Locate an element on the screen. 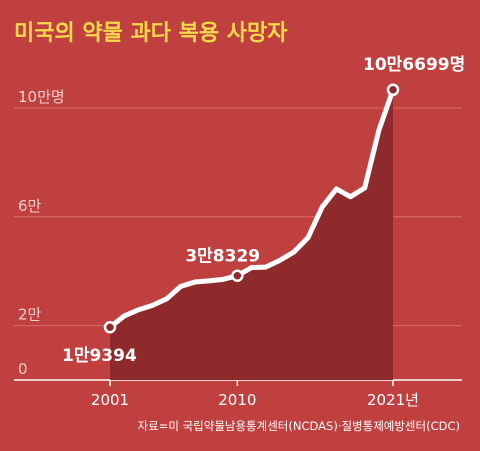 The image size is (480, 451). x-tick-label: 2010 is located at coordinates (237, 400).